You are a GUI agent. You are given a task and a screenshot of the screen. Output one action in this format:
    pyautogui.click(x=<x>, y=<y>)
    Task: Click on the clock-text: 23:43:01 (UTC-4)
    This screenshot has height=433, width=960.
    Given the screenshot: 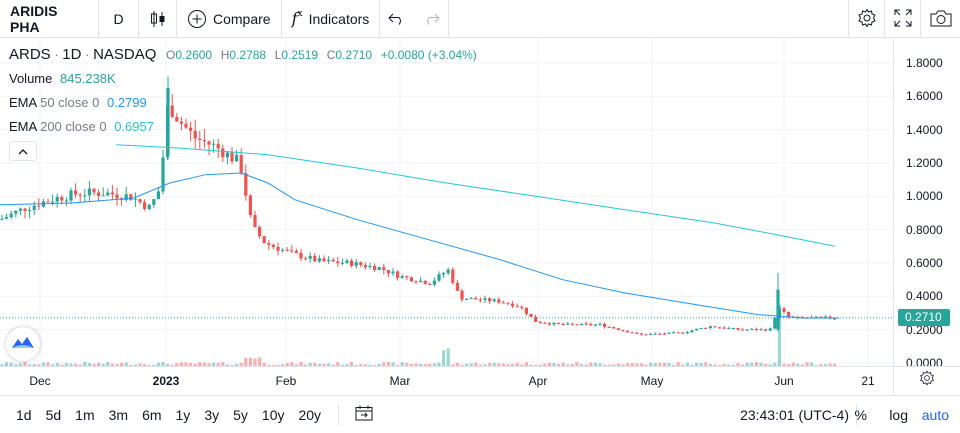 What is the action you would take?
    pyautogui.click(x=794, y=414)
    